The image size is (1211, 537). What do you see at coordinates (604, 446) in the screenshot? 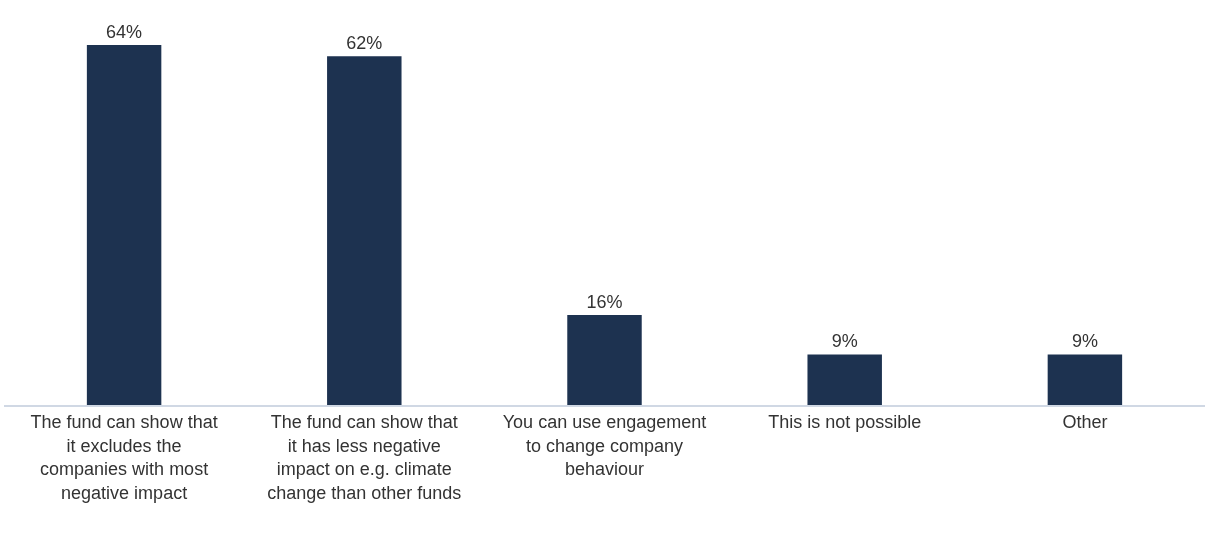
I see `x-tick-label: You can use engagement to change company behaviour` at bounding box center [604, 446].